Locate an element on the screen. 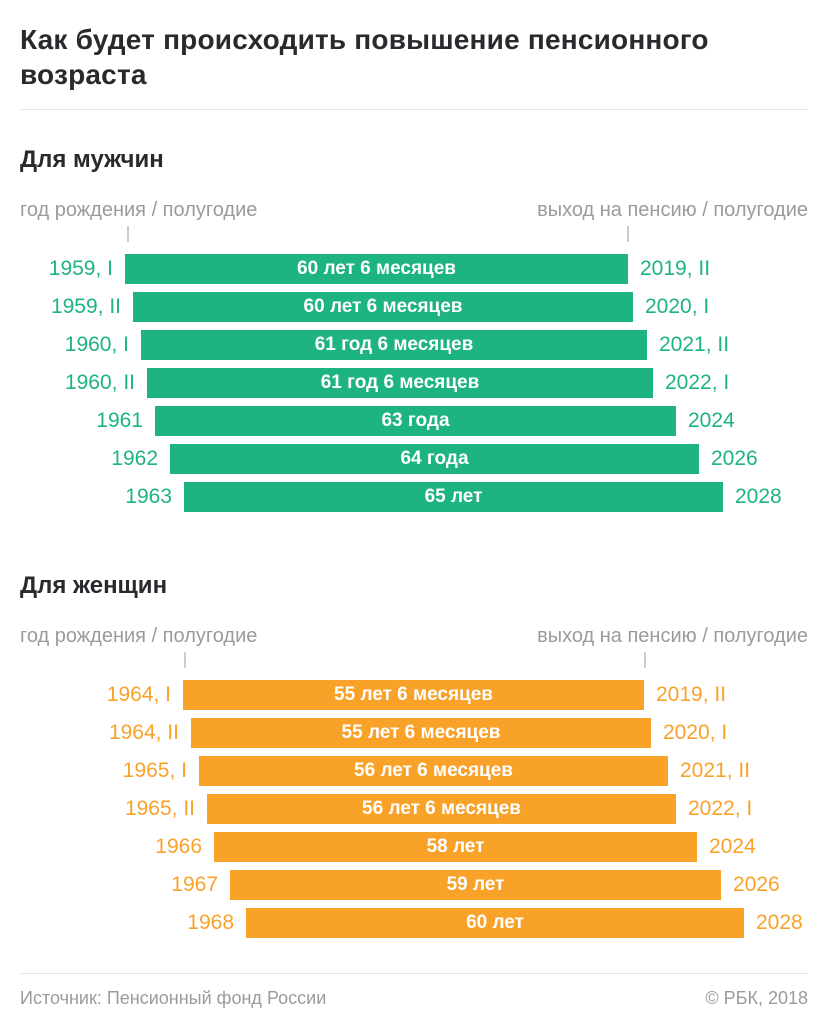 This screenshot has height=1024, width=828. chart-row: 1965, I 56 лет 6 месяцев 2021, II is located at coordinates (414, 771).